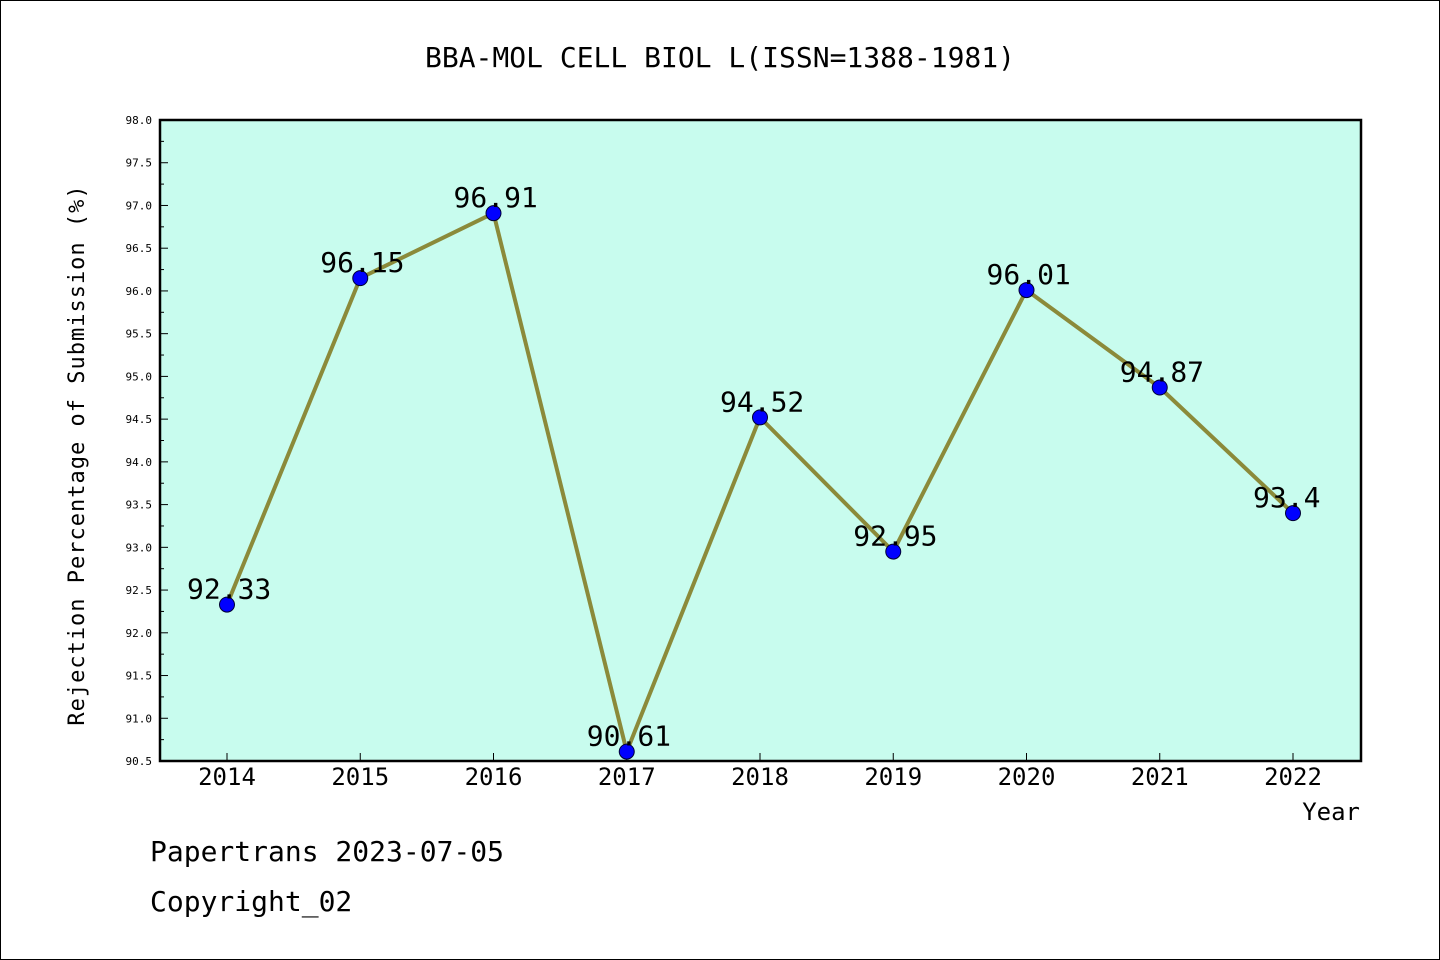  Describe the element at coordinates (1162, 372) in the screenshot. I see `data-label: 94.87` at that location.